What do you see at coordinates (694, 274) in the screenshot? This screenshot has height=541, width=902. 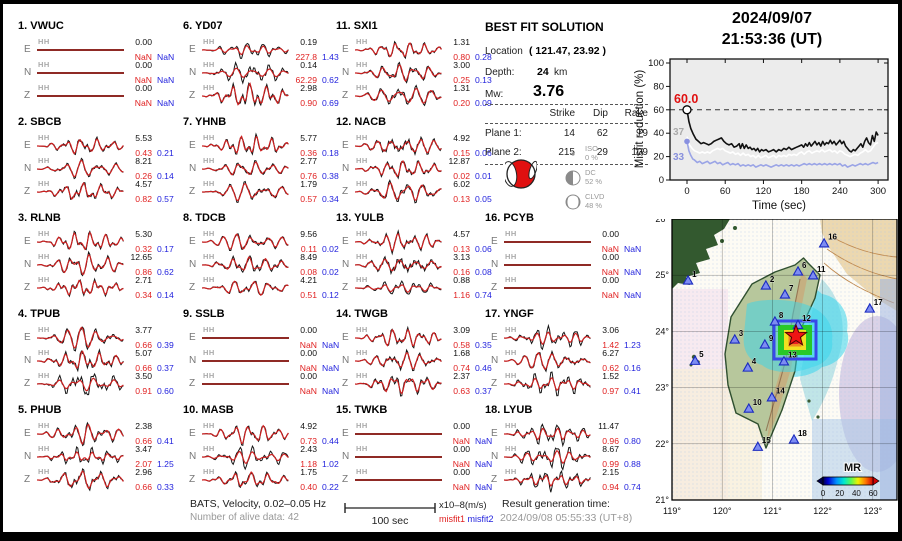 I see `station-marker-label: 1` at bounding box center [694, 274].